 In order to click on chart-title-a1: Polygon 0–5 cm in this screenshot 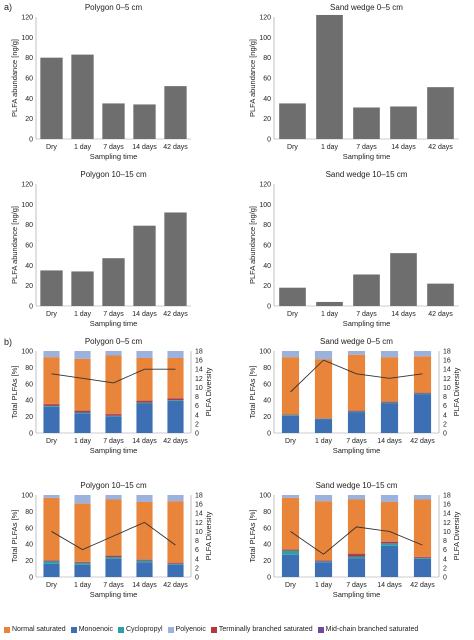, I will do `click(114, 7)`.